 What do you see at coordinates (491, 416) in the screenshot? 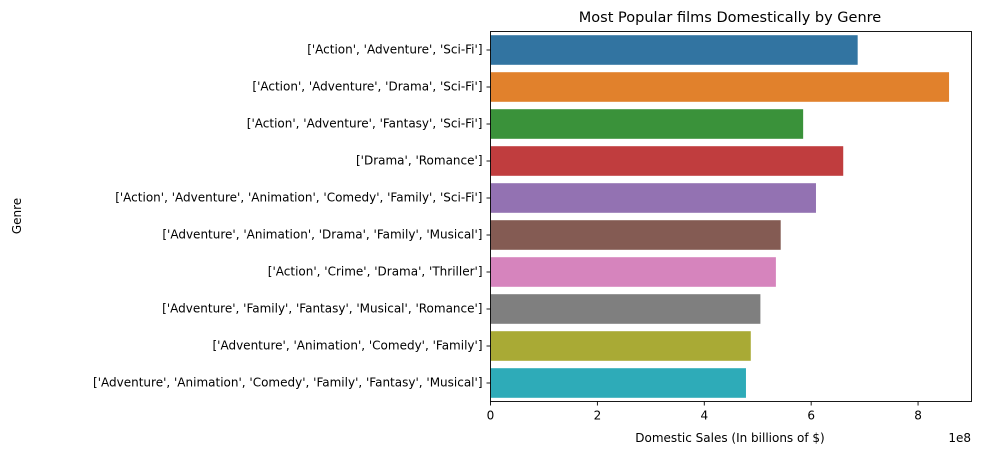
I see `x-tick-label: 0` at bounding box center [491, 416].